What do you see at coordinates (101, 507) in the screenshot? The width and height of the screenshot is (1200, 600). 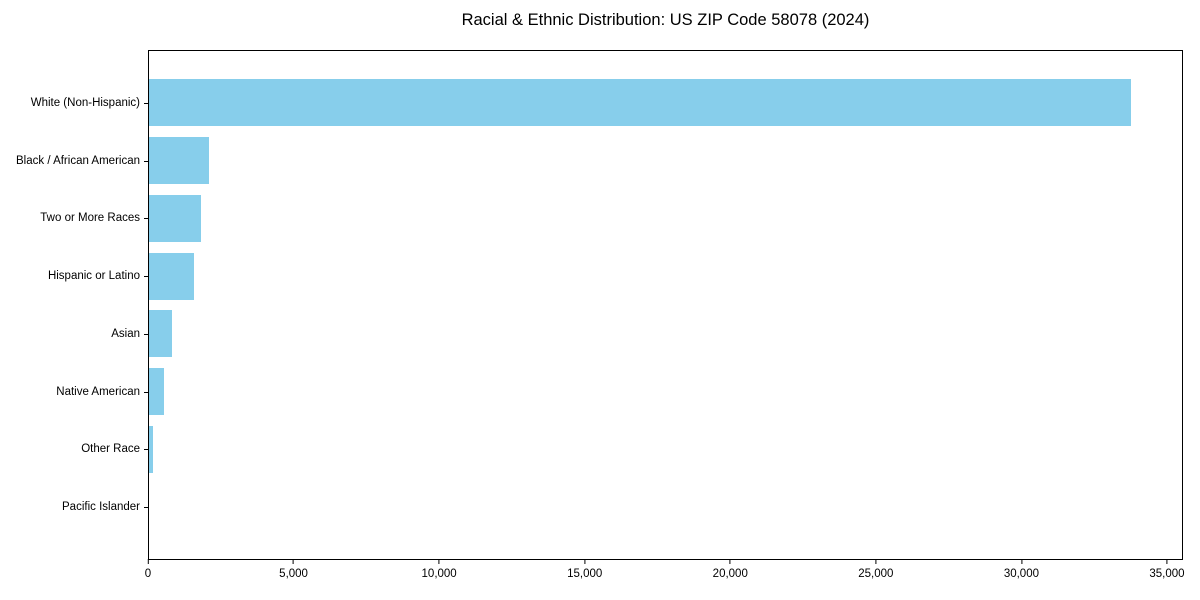 I see `category-label: Pacific Islander` at bounding box center [101, 507].